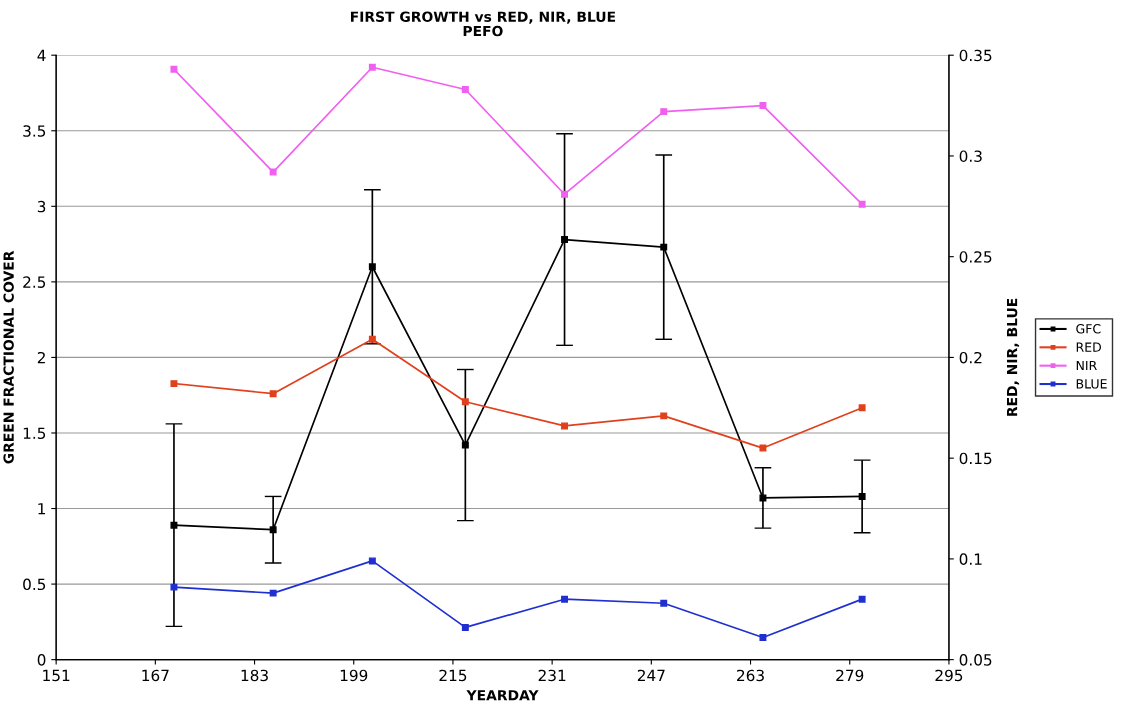 The image size is (1123, 717). I want to click on y2-tick-label: 0.25, so click(975, 257).